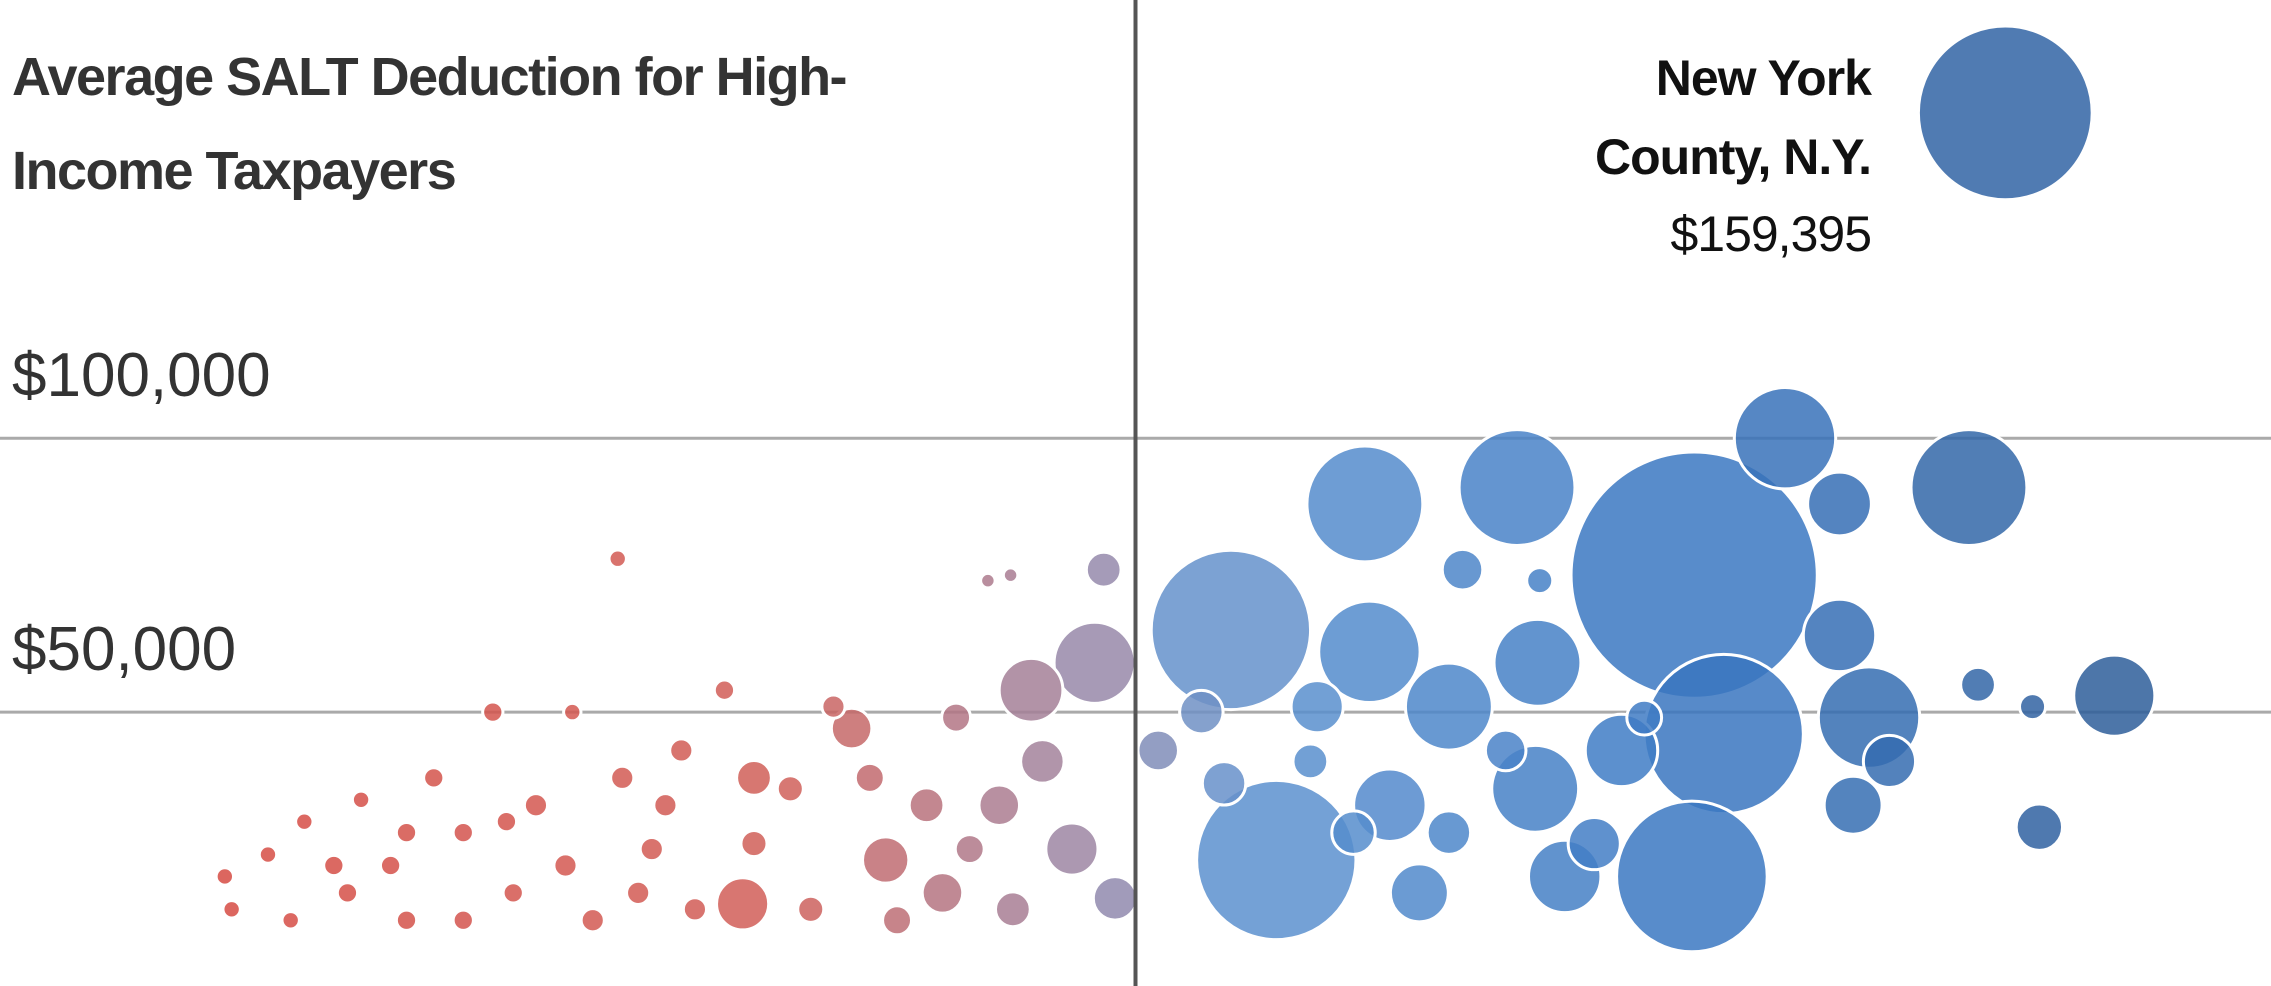 The image size is (2271, 986). I want to click on y-tick-label: $50,000, so click(124, 649).